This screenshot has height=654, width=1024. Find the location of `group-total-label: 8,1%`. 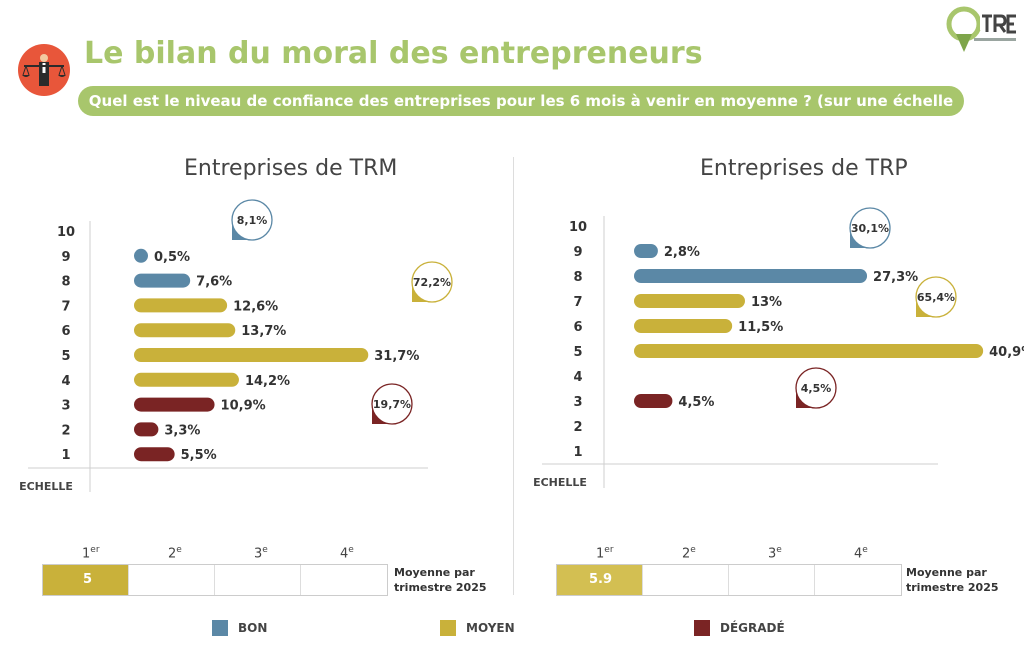

group-total-label: 8,1% is located at coordinates (252, 220).